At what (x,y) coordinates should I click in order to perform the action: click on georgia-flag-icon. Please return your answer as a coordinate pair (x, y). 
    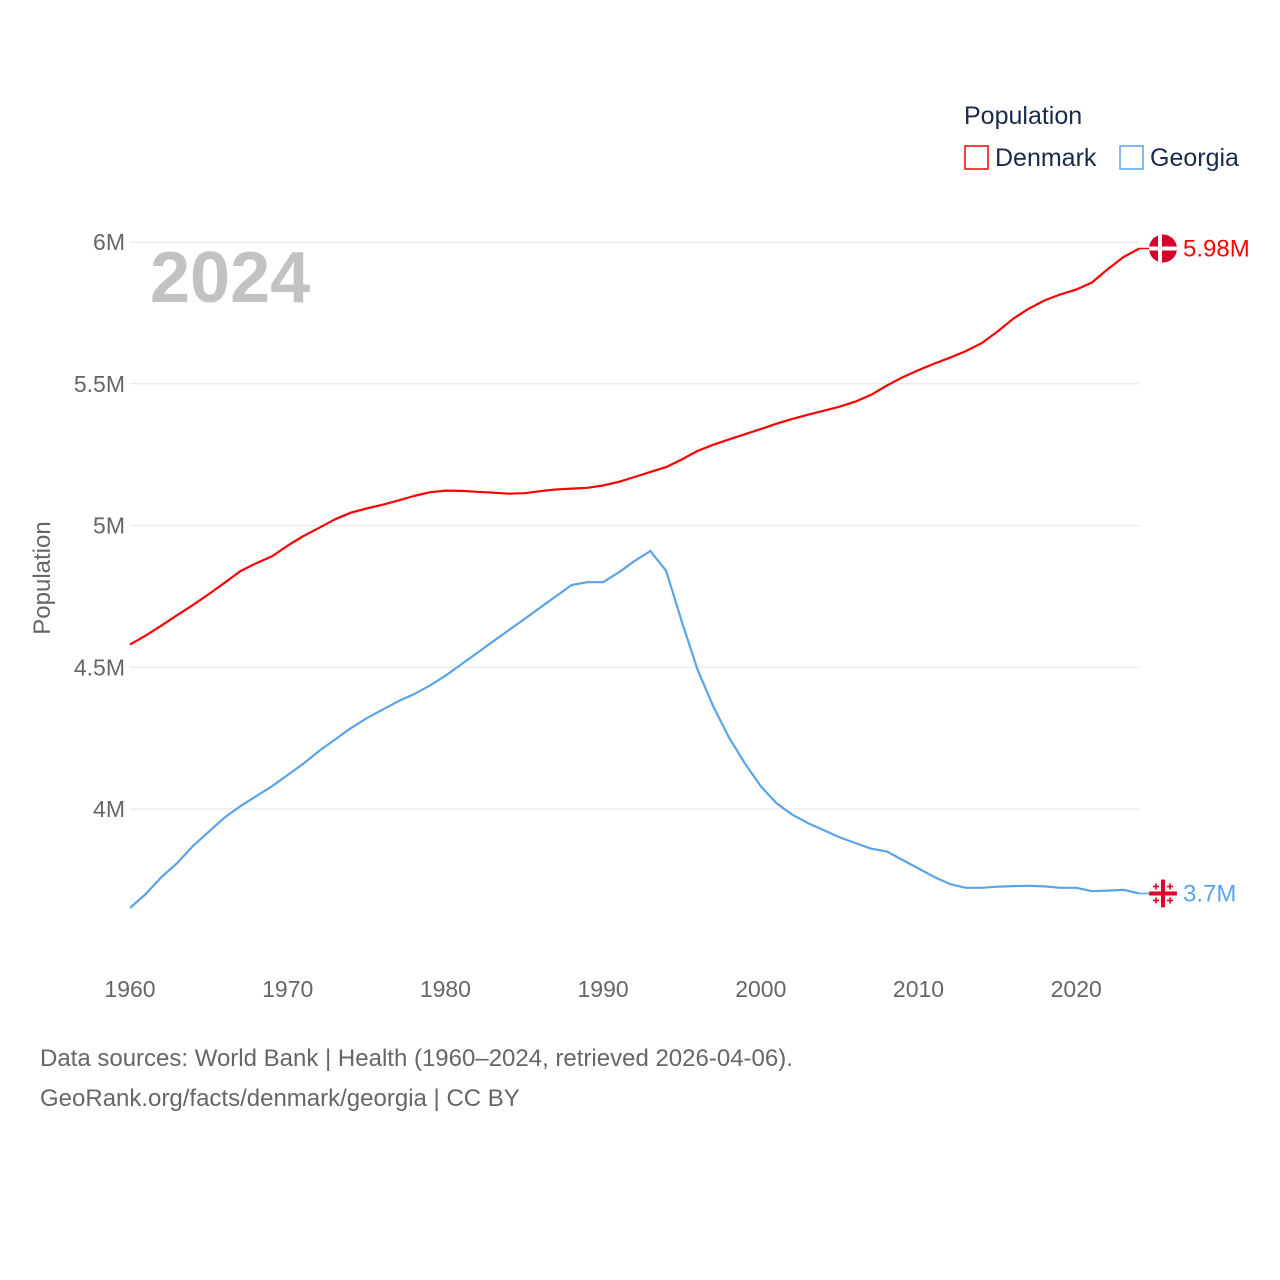
    Looking at the image, I should click on (1163, 893).